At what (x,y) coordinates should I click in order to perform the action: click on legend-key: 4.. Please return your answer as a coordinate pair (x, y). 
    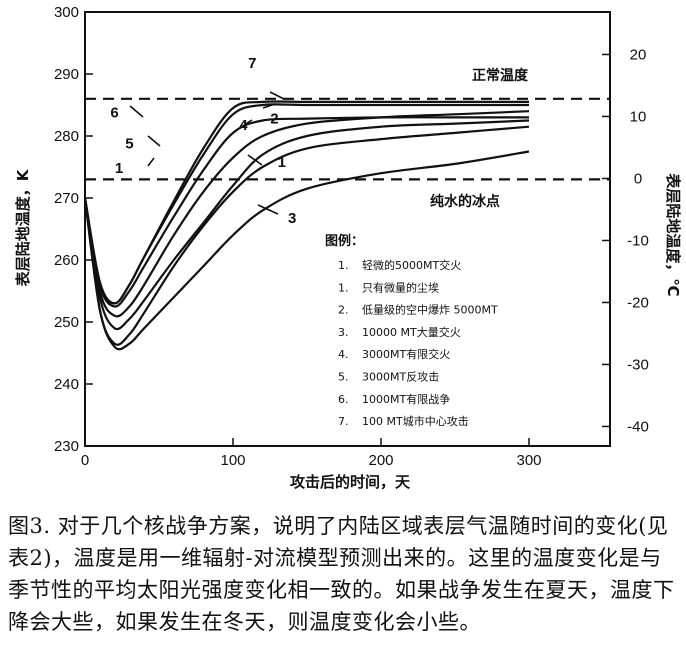
    Looking at the image, I should click on (343, 354).